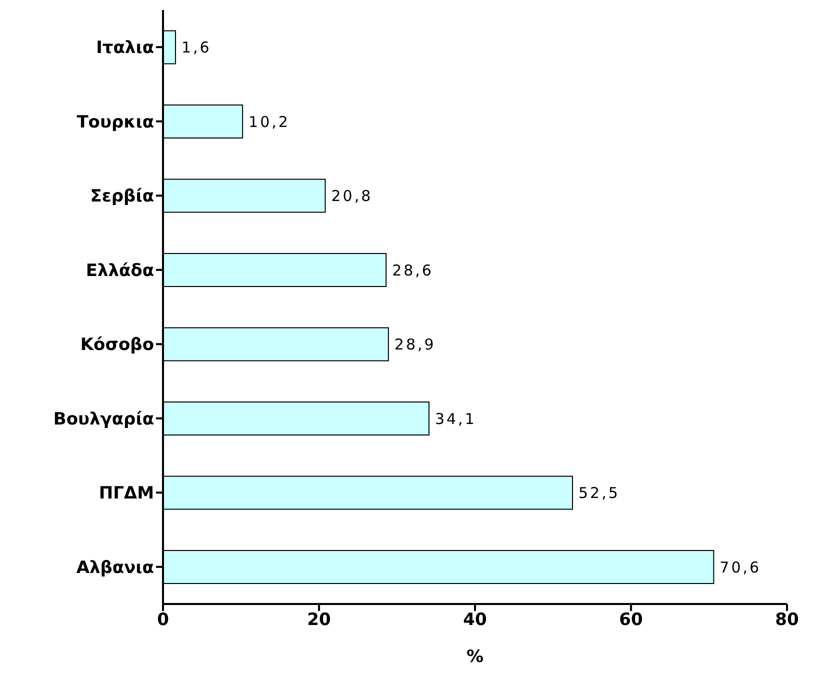 This screenshot has width=815, height=682. What do you see at coordinates (415, 345) in the screenshot?
I see `data-label: 28,9` at bounding box center [415, 345].